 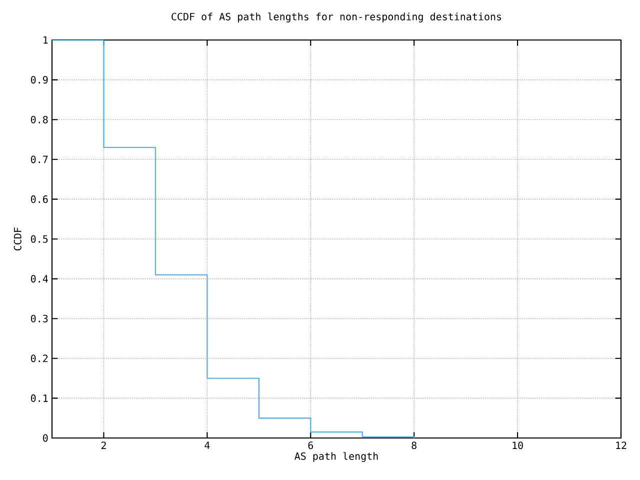 I want to click on y-tick-label: 0.9, so click(x=39, y=80).